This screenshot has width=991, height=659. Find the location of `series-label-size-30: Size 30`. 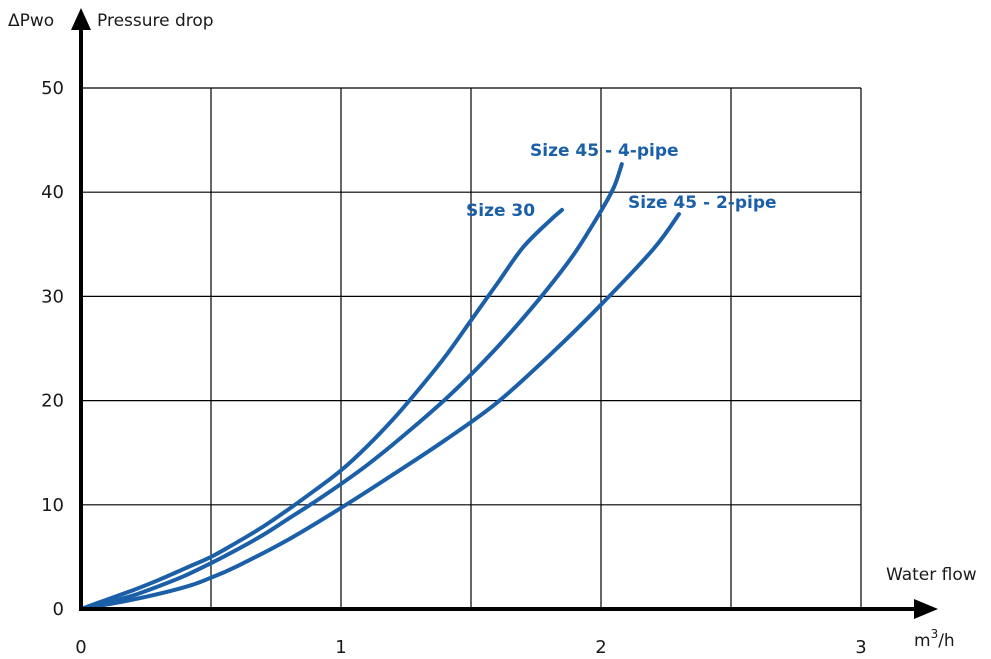

series-label-size-30: Size 30 is located at coordinates (500, 211).